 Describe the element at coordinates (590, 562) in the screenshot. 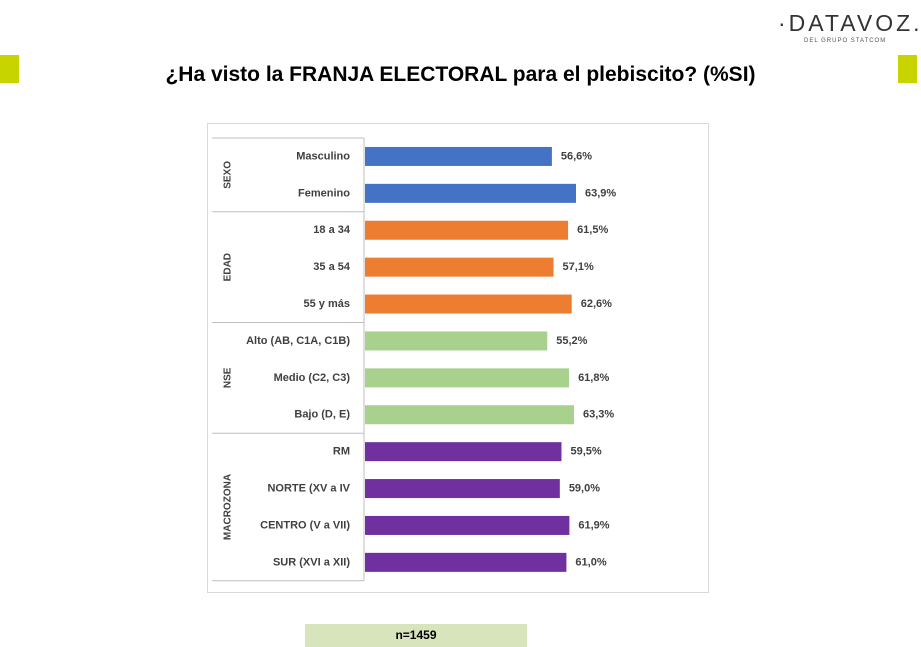

I see `value-label: 61,0%` at that location.